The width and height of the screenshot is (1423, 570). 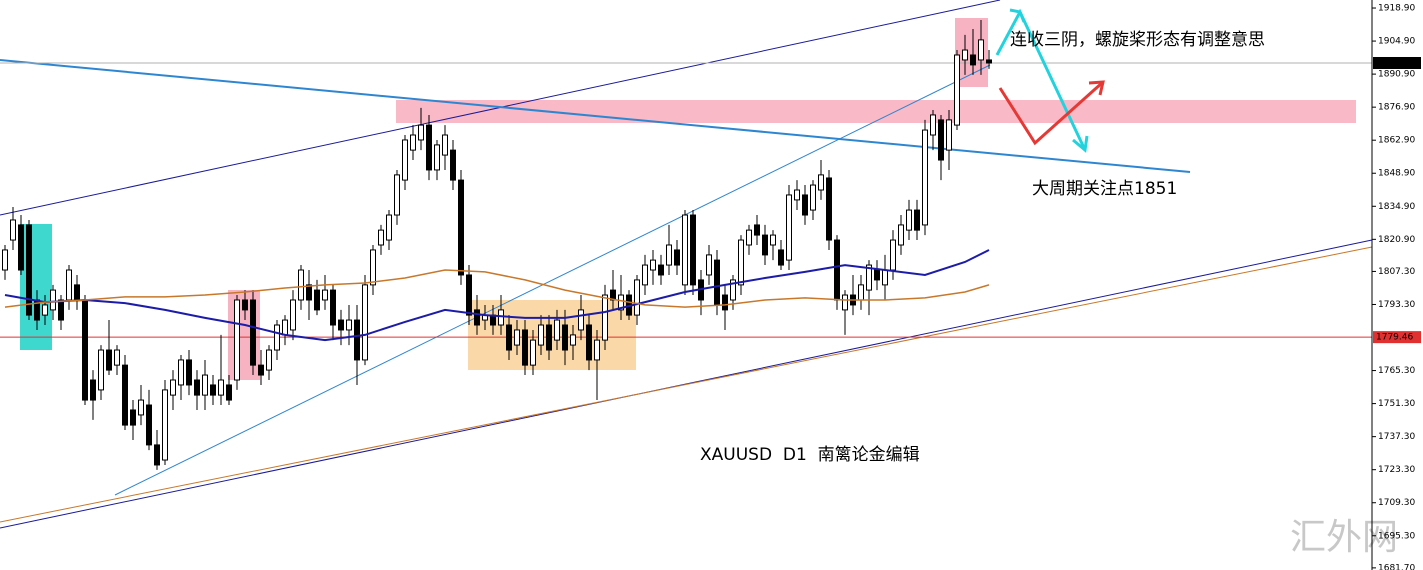 I want to click on y-tick-label: 1751.30, so click(x=1396, y=404).